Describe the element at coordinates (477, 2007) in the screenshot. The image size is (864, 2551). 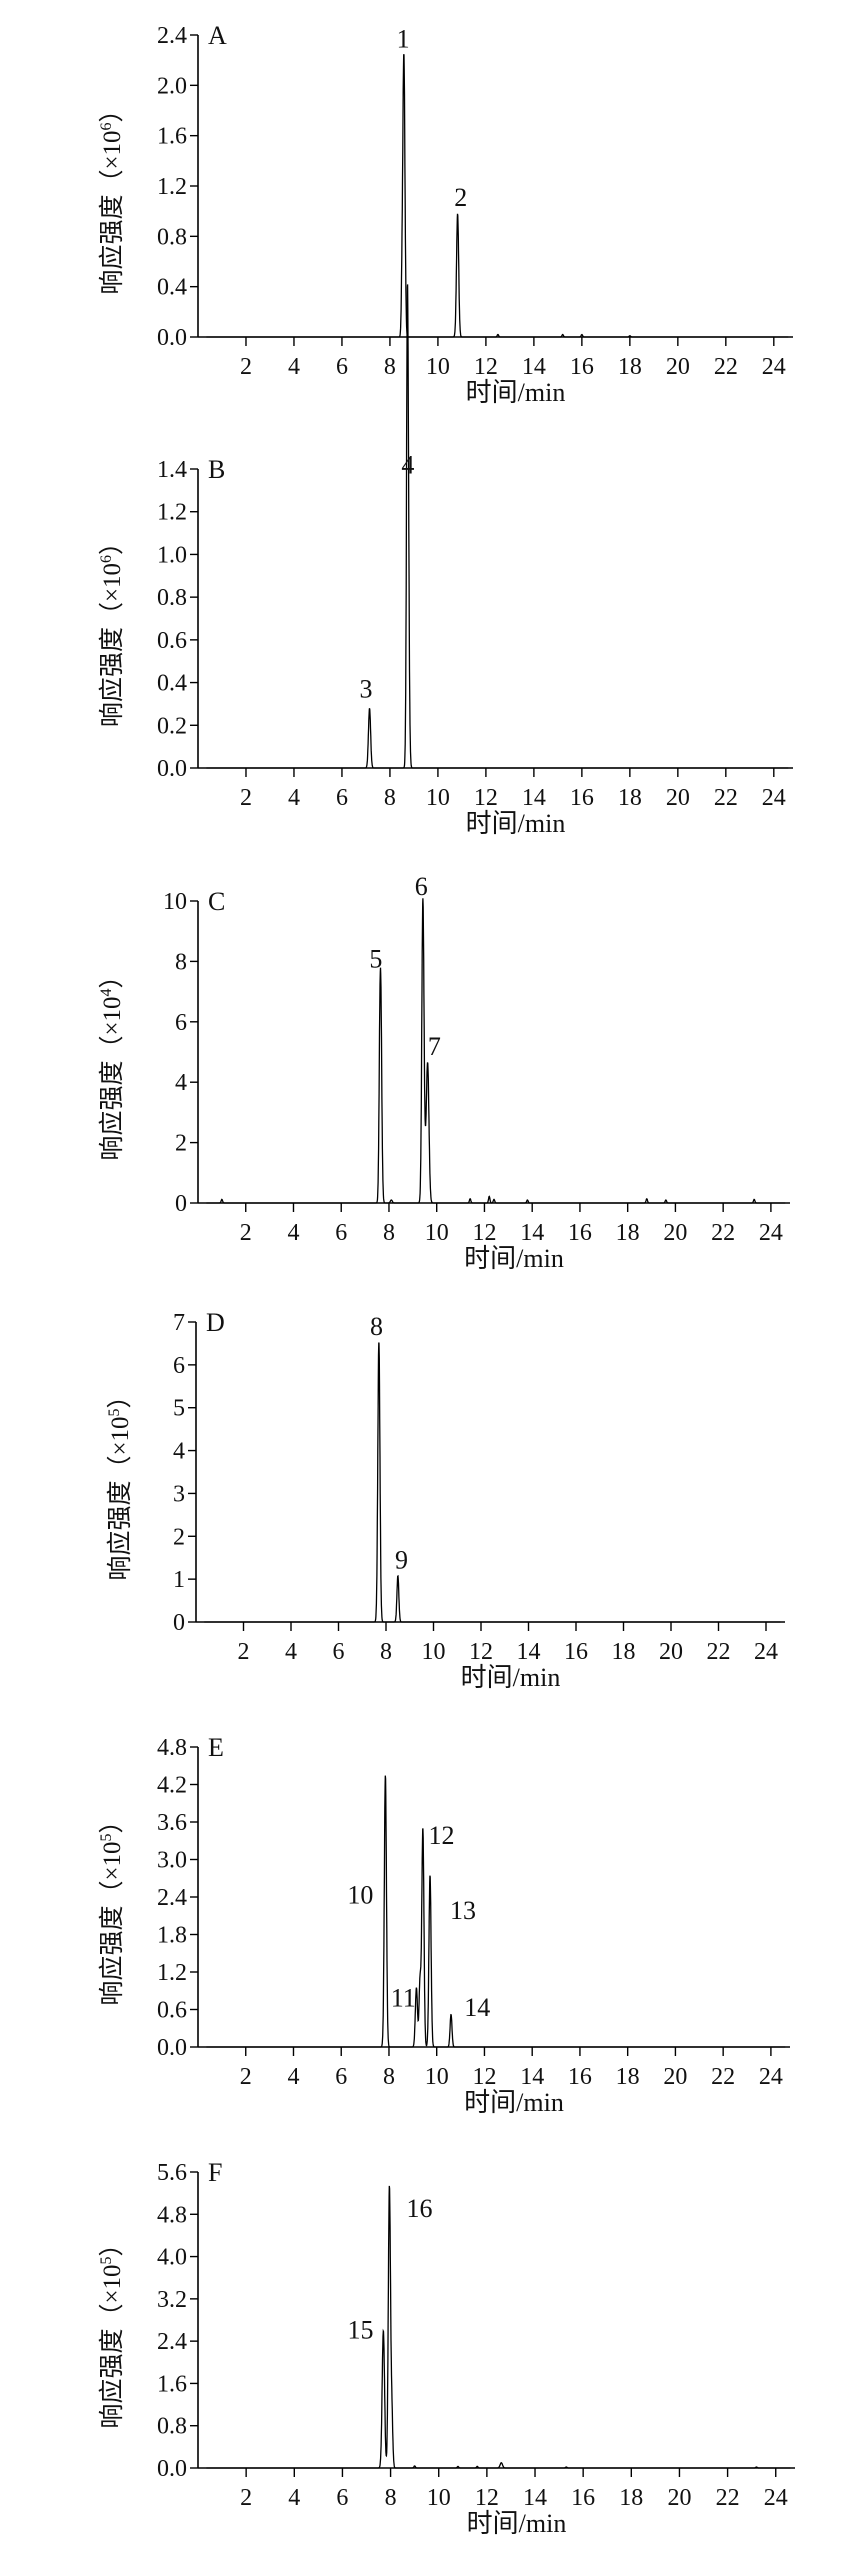
I see `peak-label-14: 14` at that location.